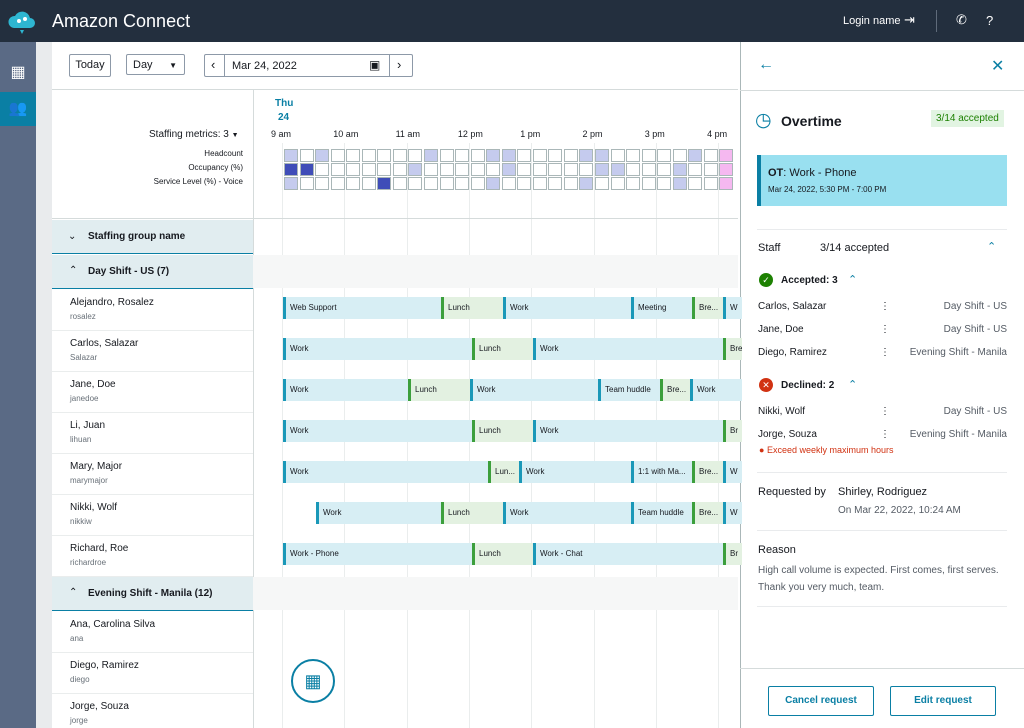 Image resolution: width=1024 pixels, height=728 pixels. What do you see at coordinates (363, 308) in the screenshot?
I see `shift: Web Support` at bounding box center [363, 308].